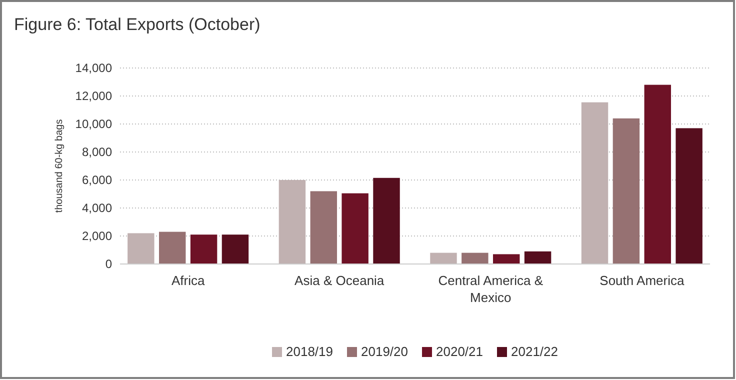  What do you see at coordinates (309, 351) in the screenshot?
I see `legend-label: 2018/19` at bounding box center [309, 351].